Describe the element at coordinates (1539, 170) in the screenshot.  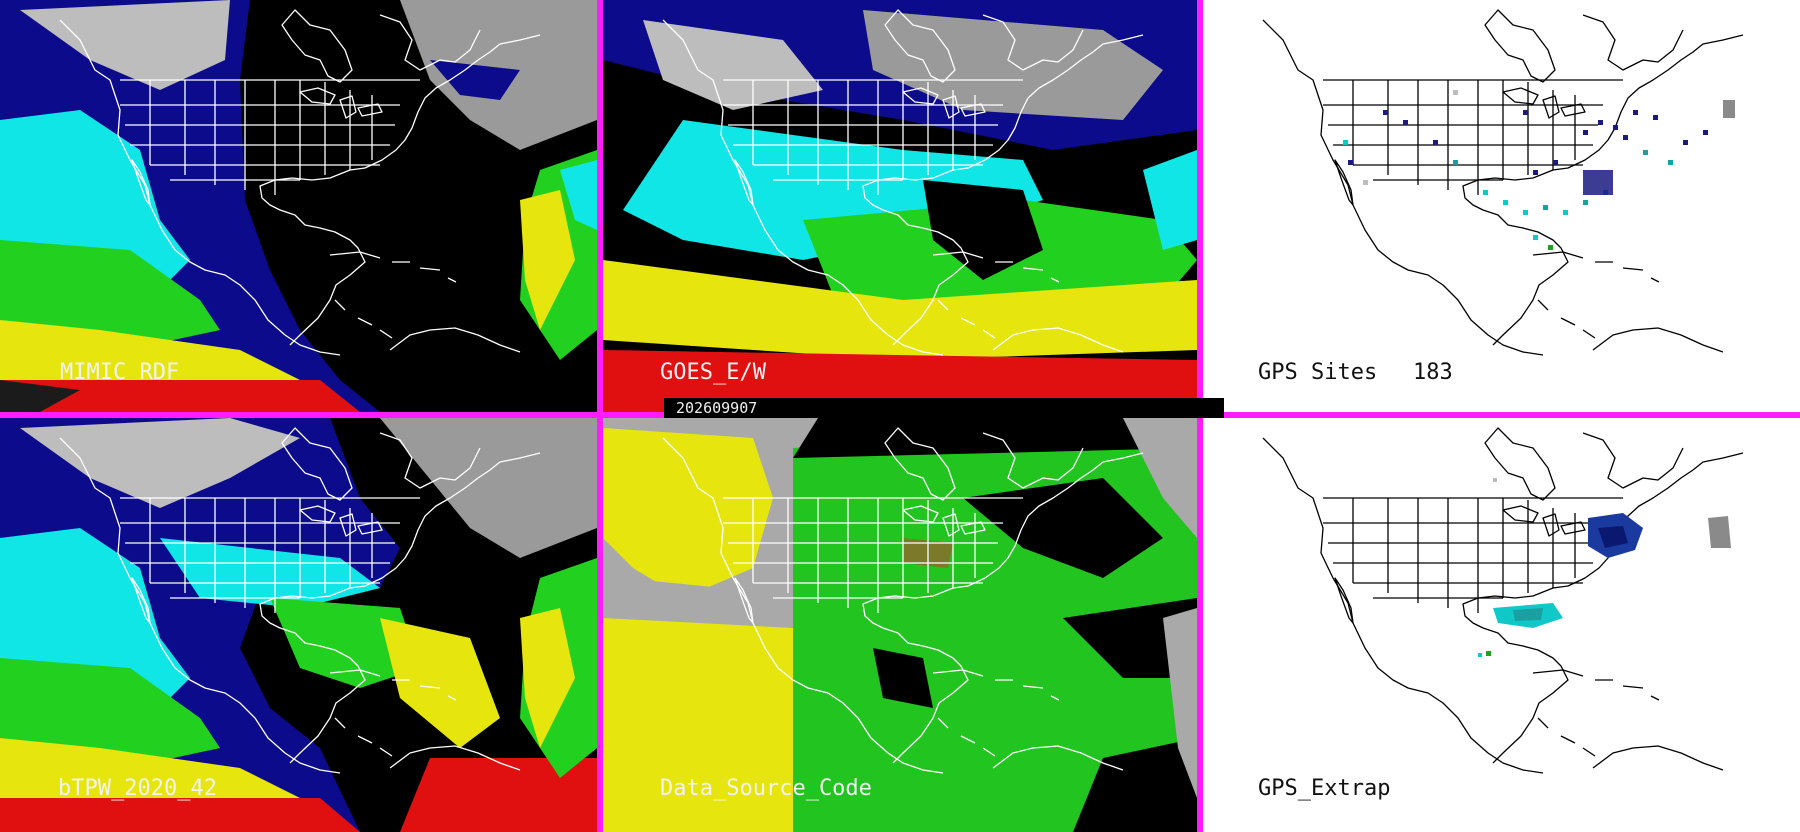
I see `gps-site-markers` at that location.